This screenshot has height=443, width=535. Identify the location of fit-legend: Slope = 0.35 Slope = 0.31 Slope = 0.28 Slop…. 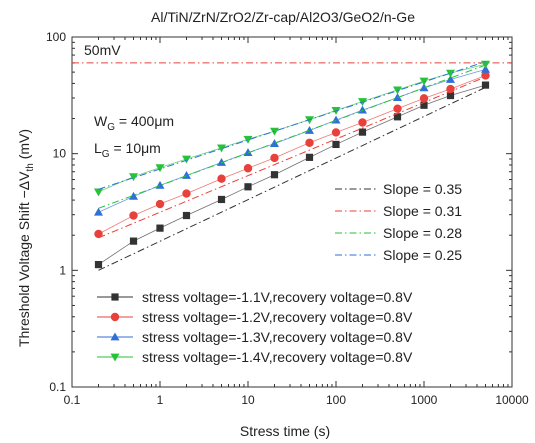
(398, 222).